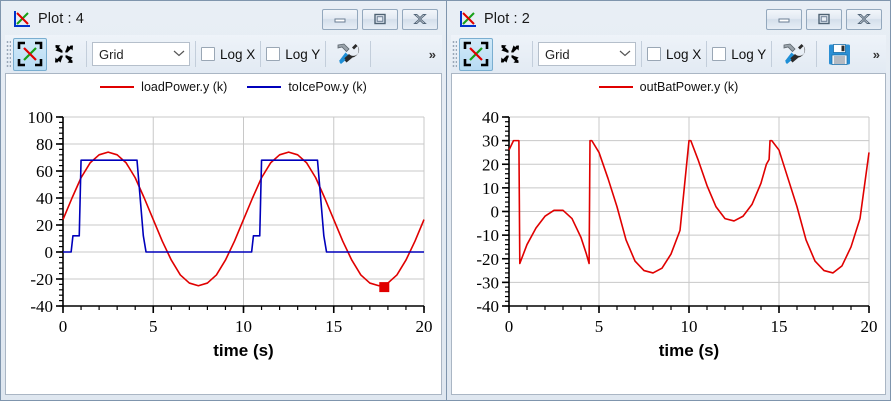 The image size is (891, 401). Describe the element at coordinates (507, 19) in the screenshot. I see `window-title: Plot : 2` at that location.